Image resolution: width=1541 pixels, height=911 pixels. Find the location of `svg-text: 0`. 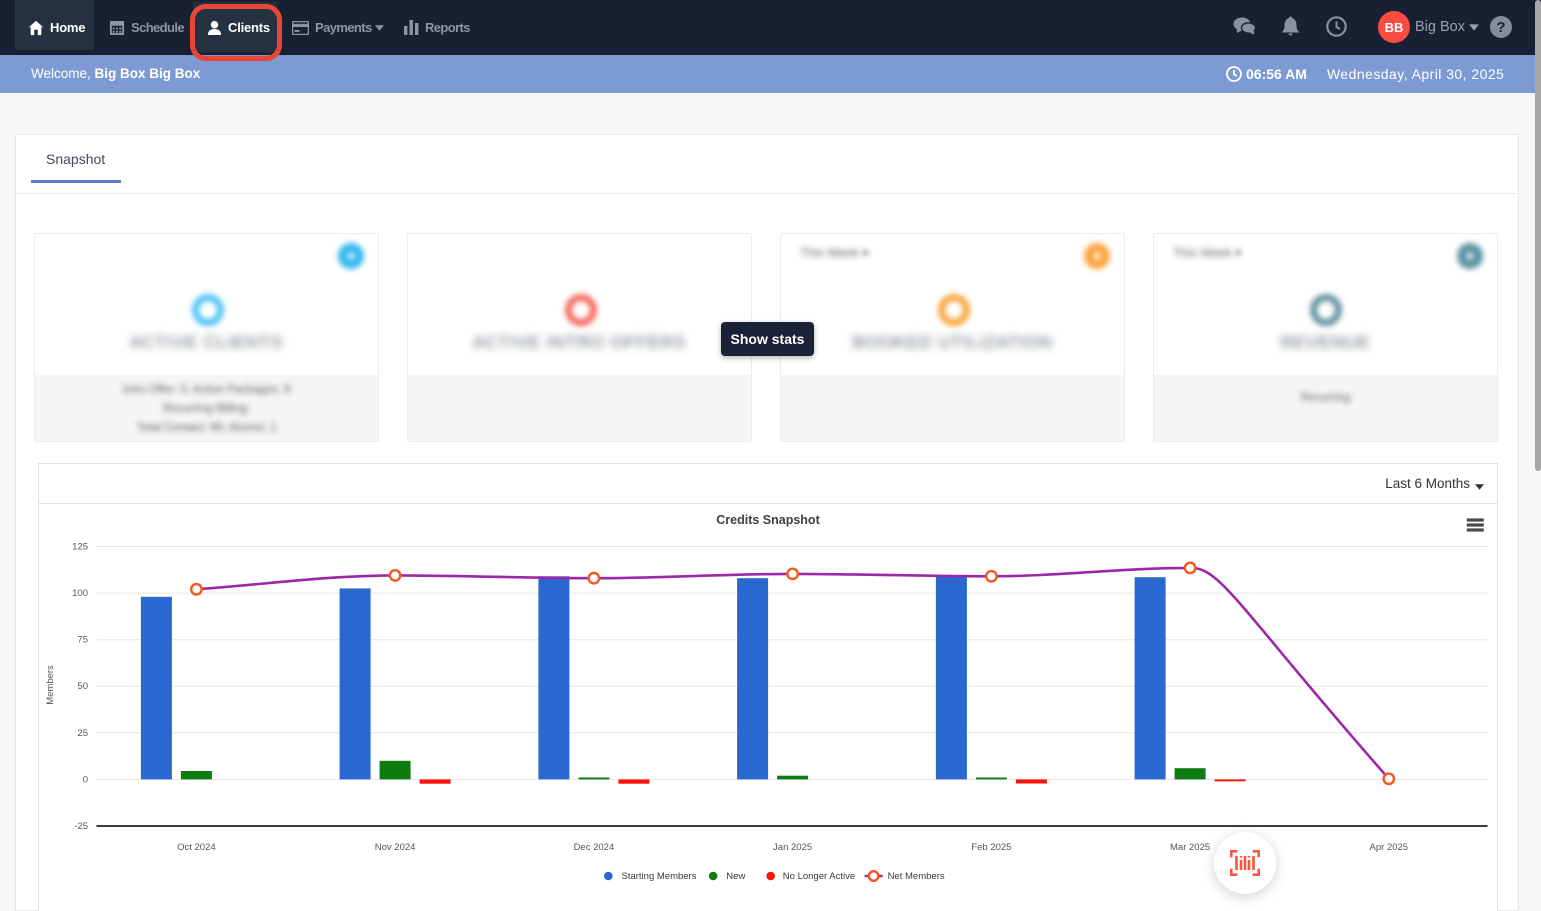

svg-text: 0 is located at coordinates (85, 779).